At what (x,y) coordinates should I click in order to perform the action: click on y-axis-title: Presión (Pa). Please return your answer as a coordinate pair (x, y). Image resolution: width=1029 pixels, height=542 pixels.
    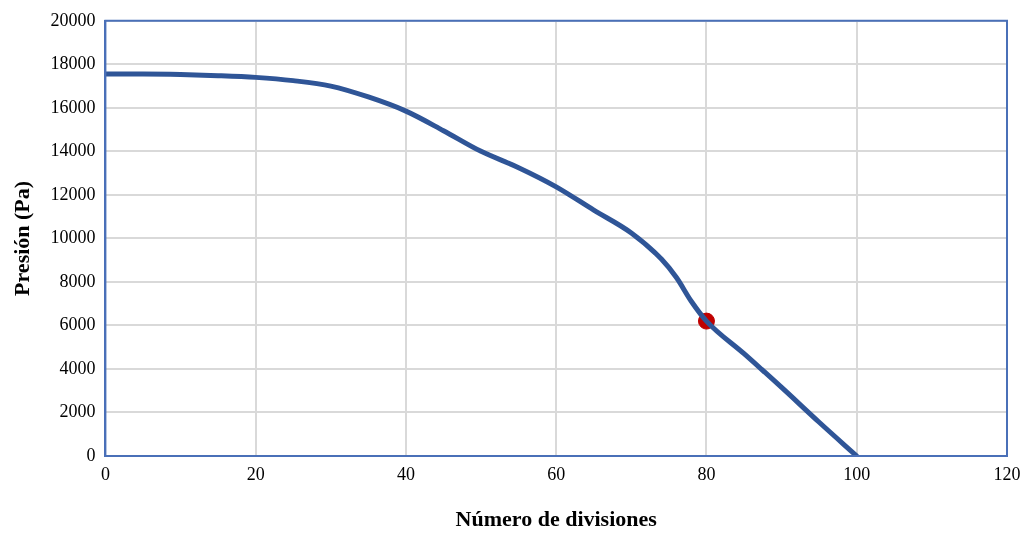
    Looking at the image, I should click on (21, 238).